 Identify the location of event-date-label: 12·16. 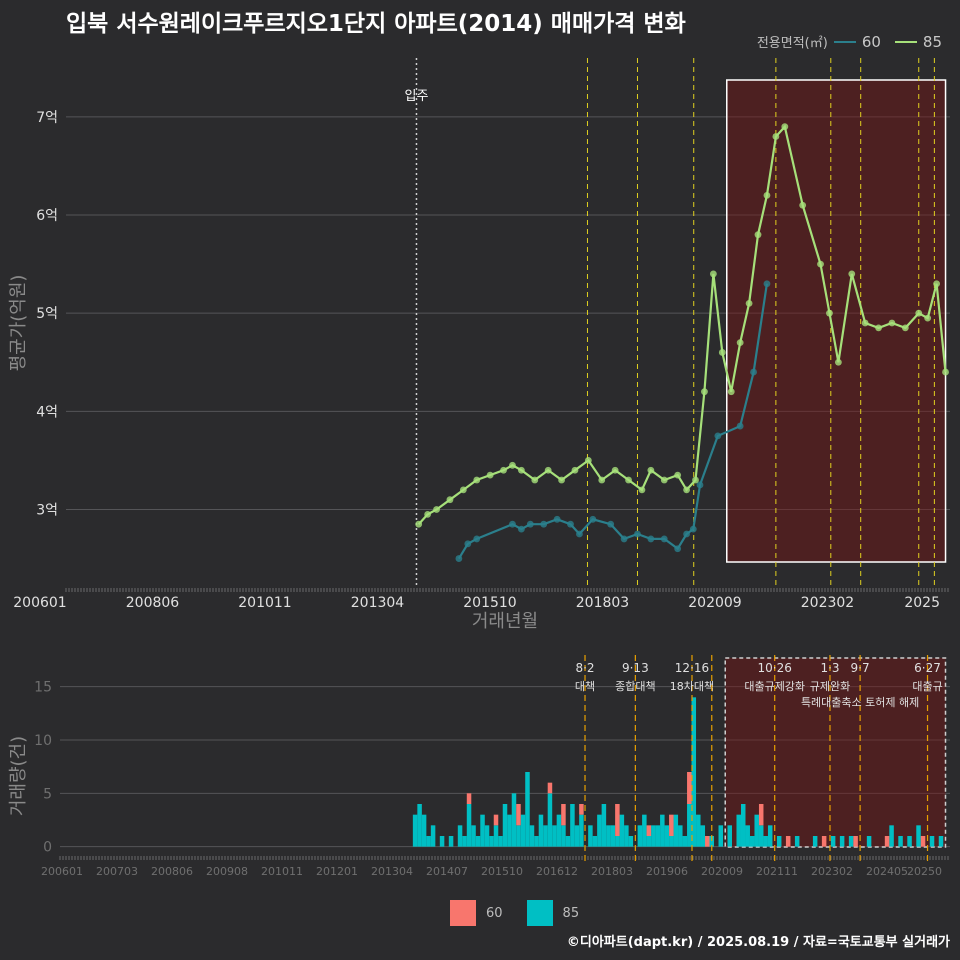
(692, 668).